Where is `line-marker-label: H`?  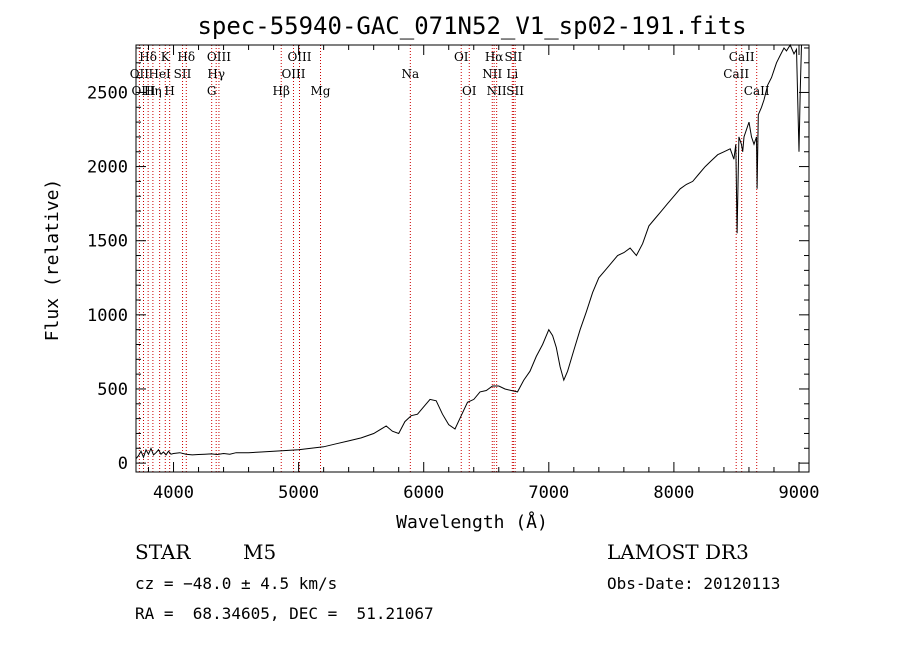 line-marker-label: H is located at coordinates (169, 91).